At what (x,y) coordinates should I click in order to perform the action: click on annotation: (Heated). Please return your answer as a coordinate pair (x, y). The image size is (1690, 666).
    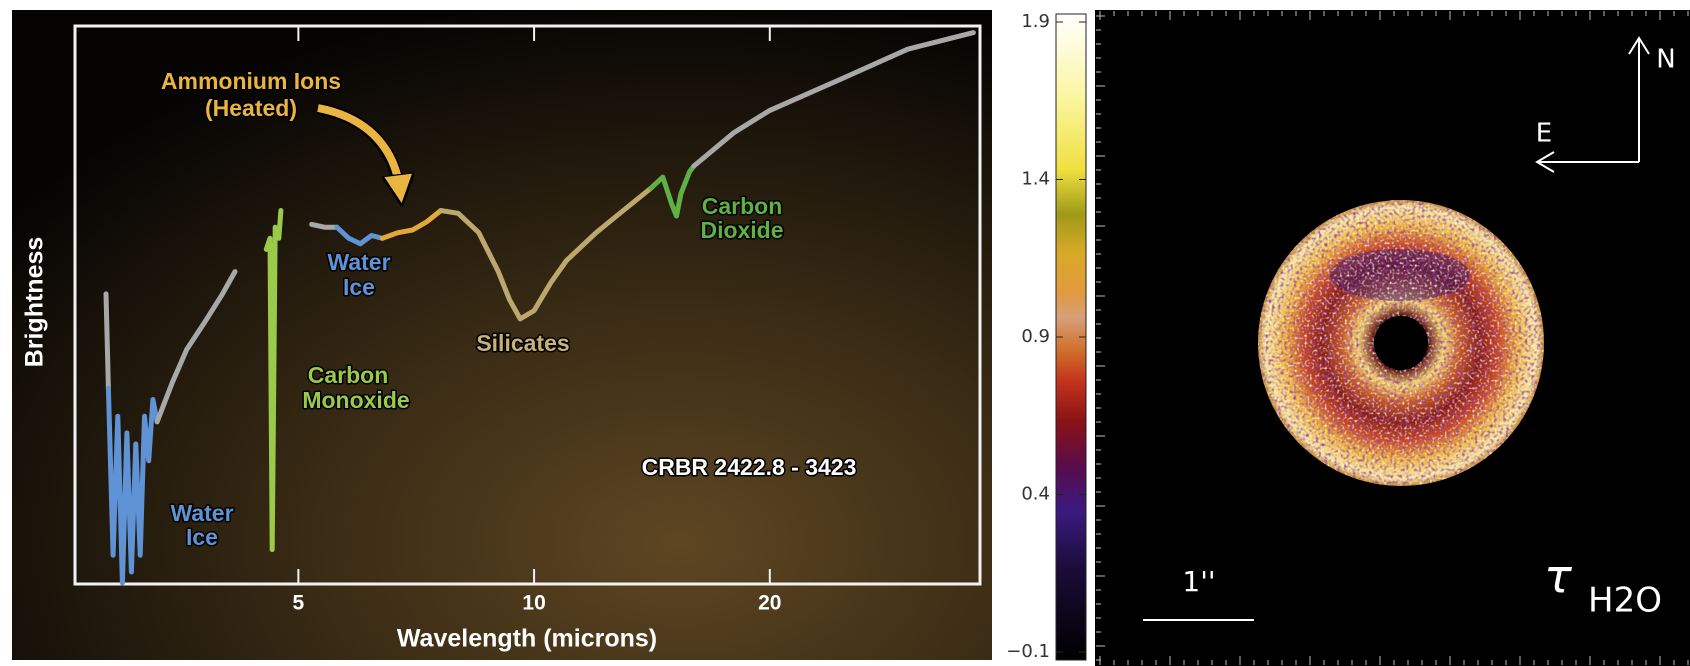
    Looking at the image, I should click on (251, 108).